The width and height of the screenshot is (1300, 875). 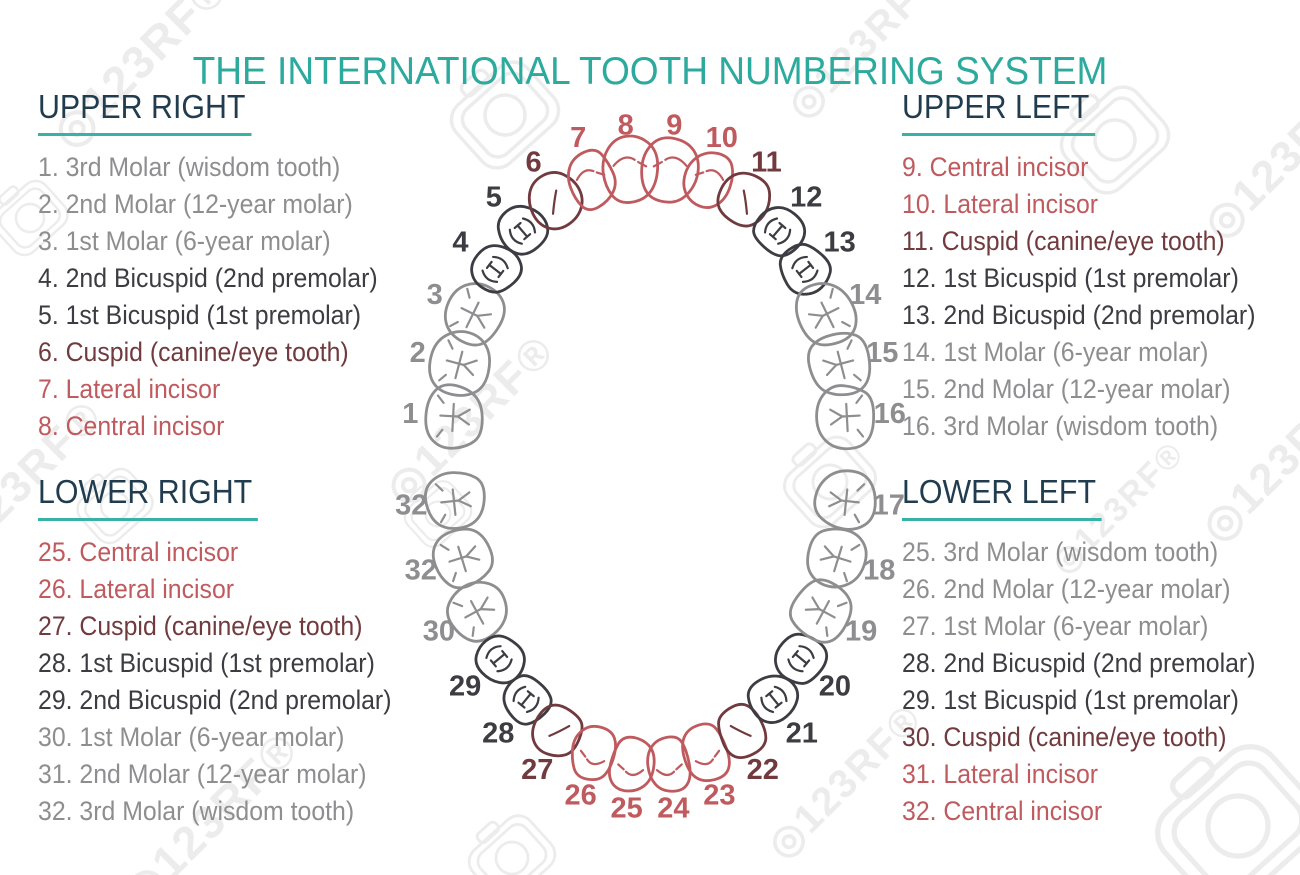 I want to click on tooth-list-item: 30. 1st Molar (6-year molar), so click(x=191, y=737).